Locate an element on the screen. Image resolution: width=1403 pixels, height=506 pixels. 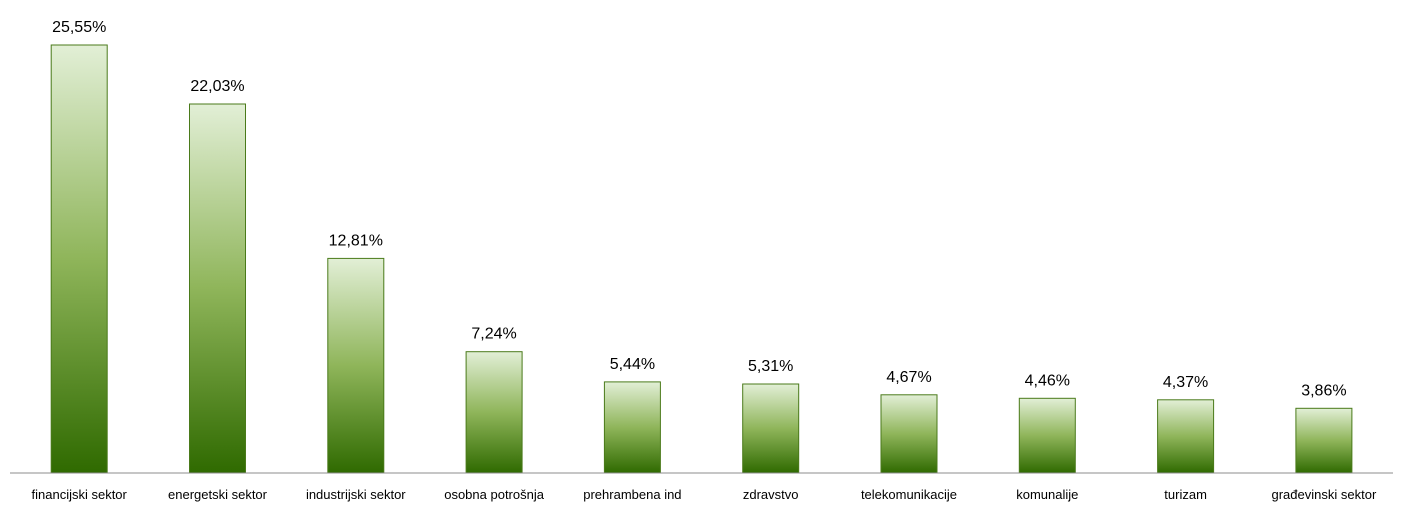
category-label: financijski sektor is located at coordinates (80, 494).